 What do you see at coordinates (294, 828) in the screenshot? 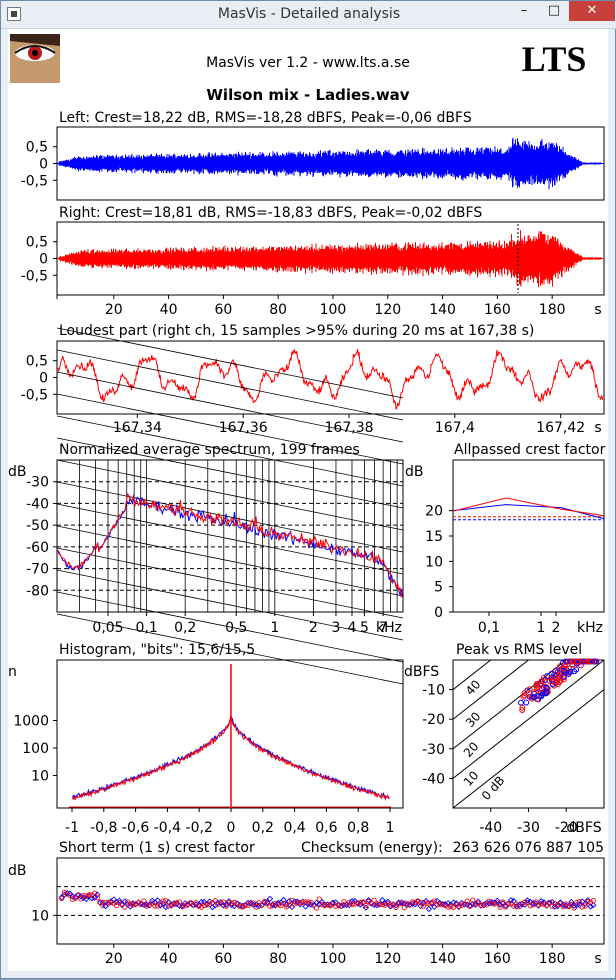
I see `x-tick-label: 0,4` at bounding box center [294, 828].